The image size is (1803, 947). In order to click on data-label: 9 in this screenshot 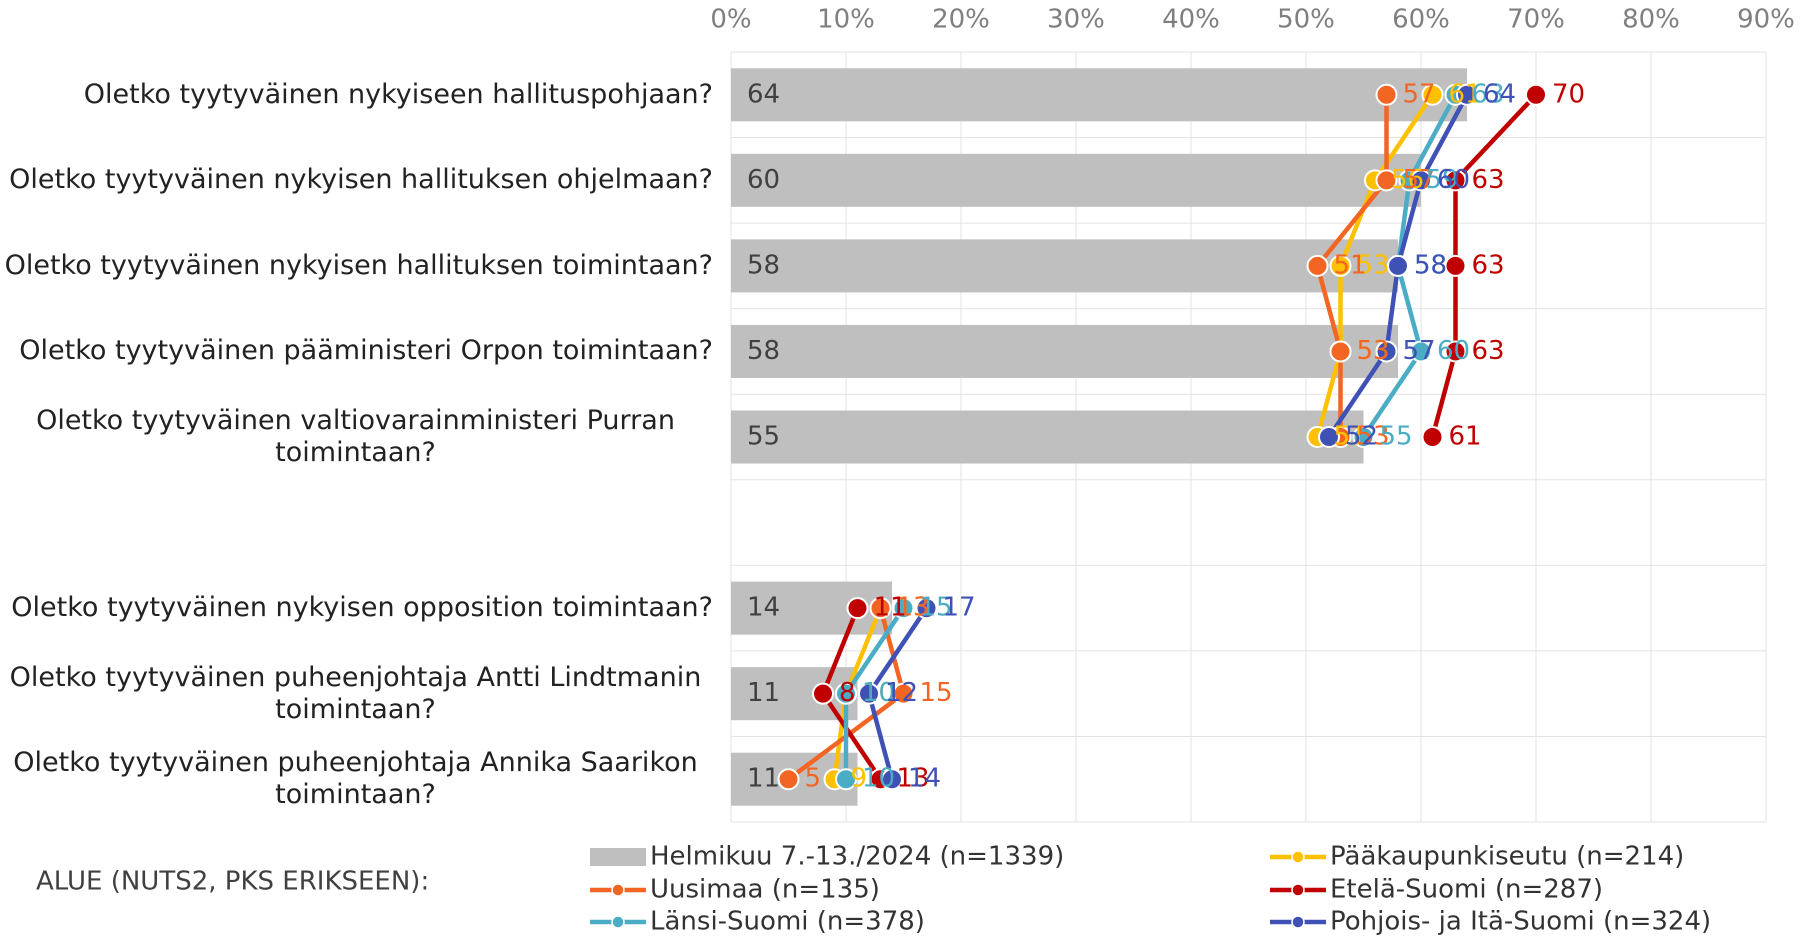, I will do `click(859, 779)`.